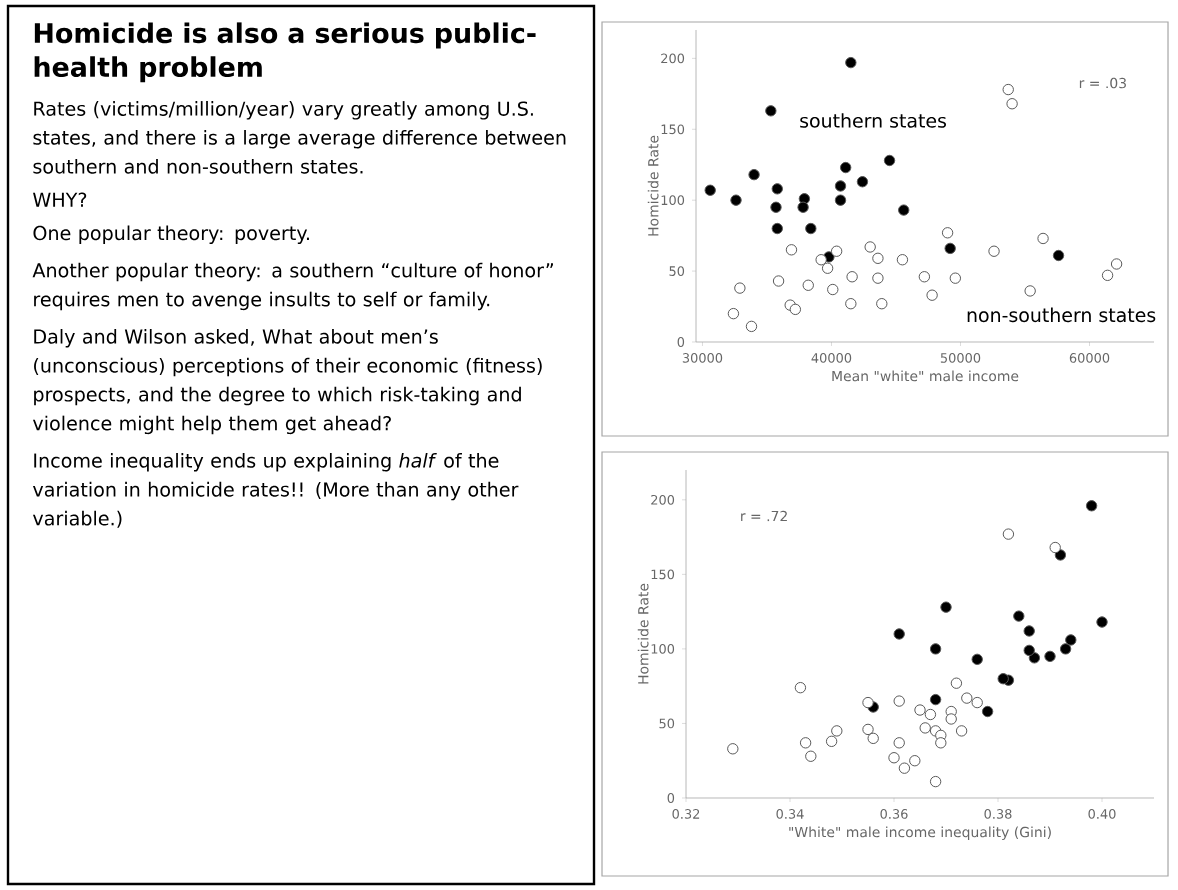  Describe the element at coordinates (1061, 315) in the screenshot. I see `series-label: non-southern states` at that location.